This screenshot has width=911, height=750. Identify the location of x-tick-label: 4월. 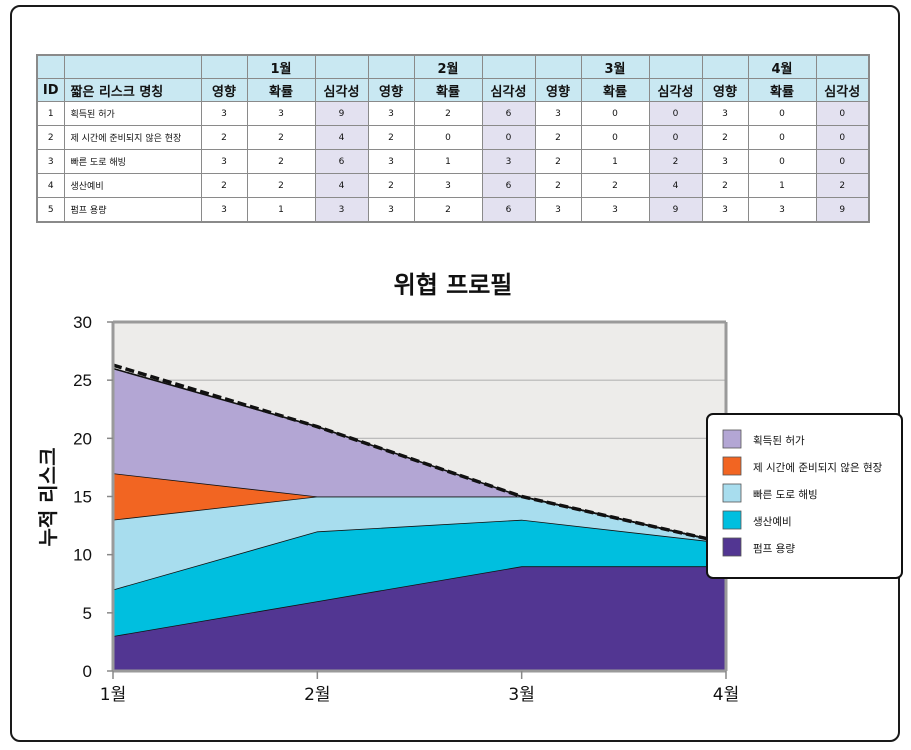
(726, 695).